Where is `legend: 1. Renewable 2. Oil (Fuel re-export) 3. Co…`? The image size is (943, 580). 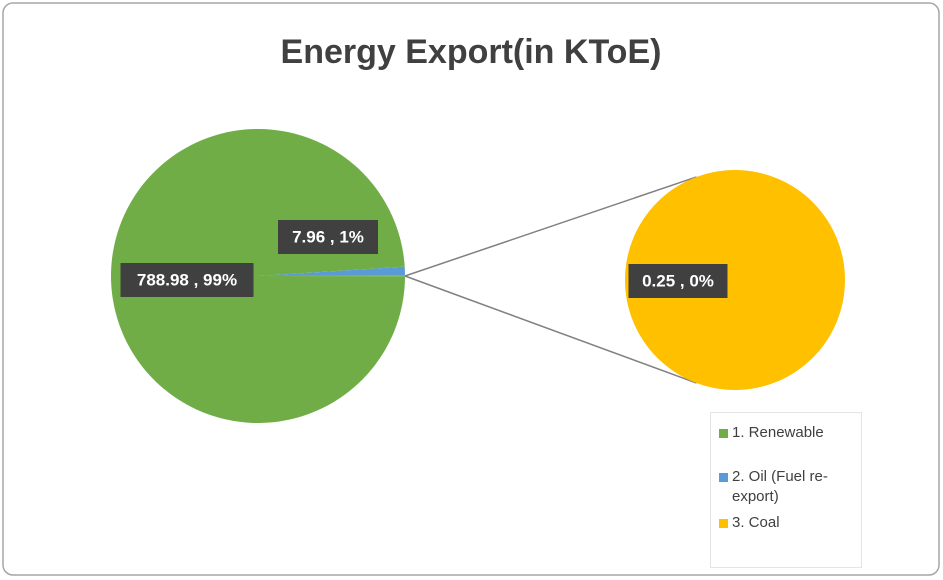 legend: 1. Renewable 2. Oil (Fuel re-export) 3. Co… is located at coordinates (786, 490).